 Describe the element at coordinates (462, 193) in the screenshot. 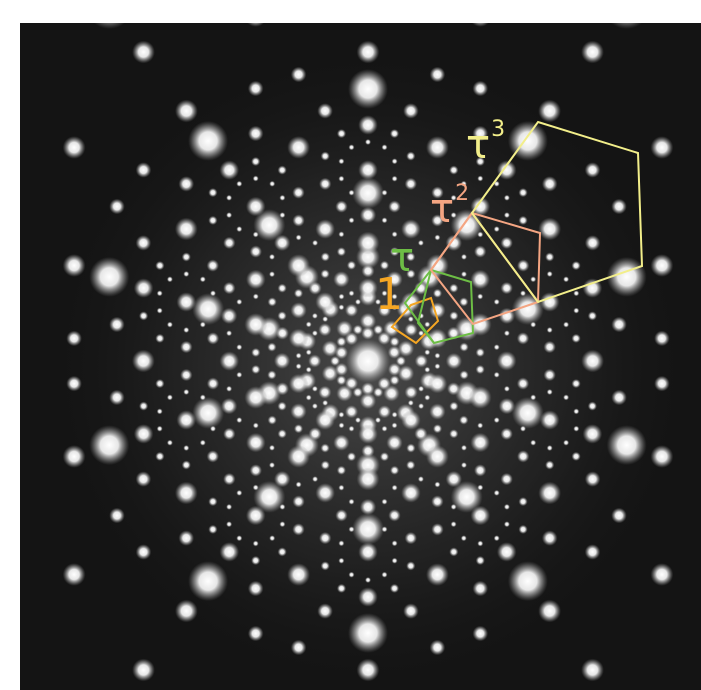

I see `scale-label-tau2-exponent: 2` at that location.